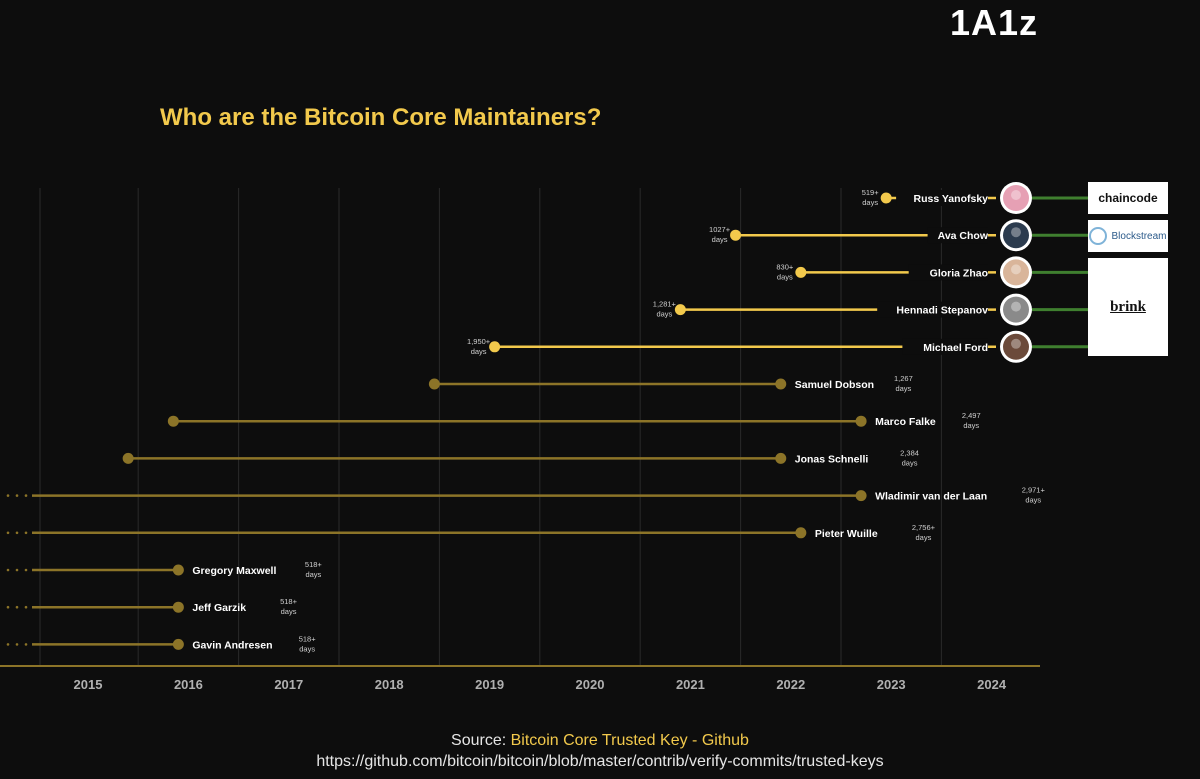 The height and width of the screenshot is (779, 1200). I want to click on maintainer-name: Gavin Andresen, so click(232, 645).